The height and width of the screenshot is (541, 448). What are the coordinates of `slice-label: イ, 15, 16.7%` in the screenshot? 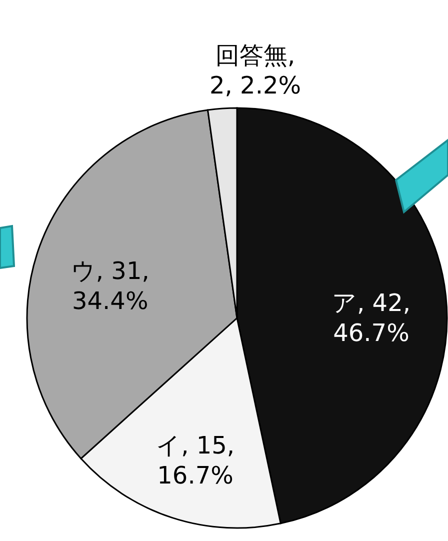 It's located at (195, 460).